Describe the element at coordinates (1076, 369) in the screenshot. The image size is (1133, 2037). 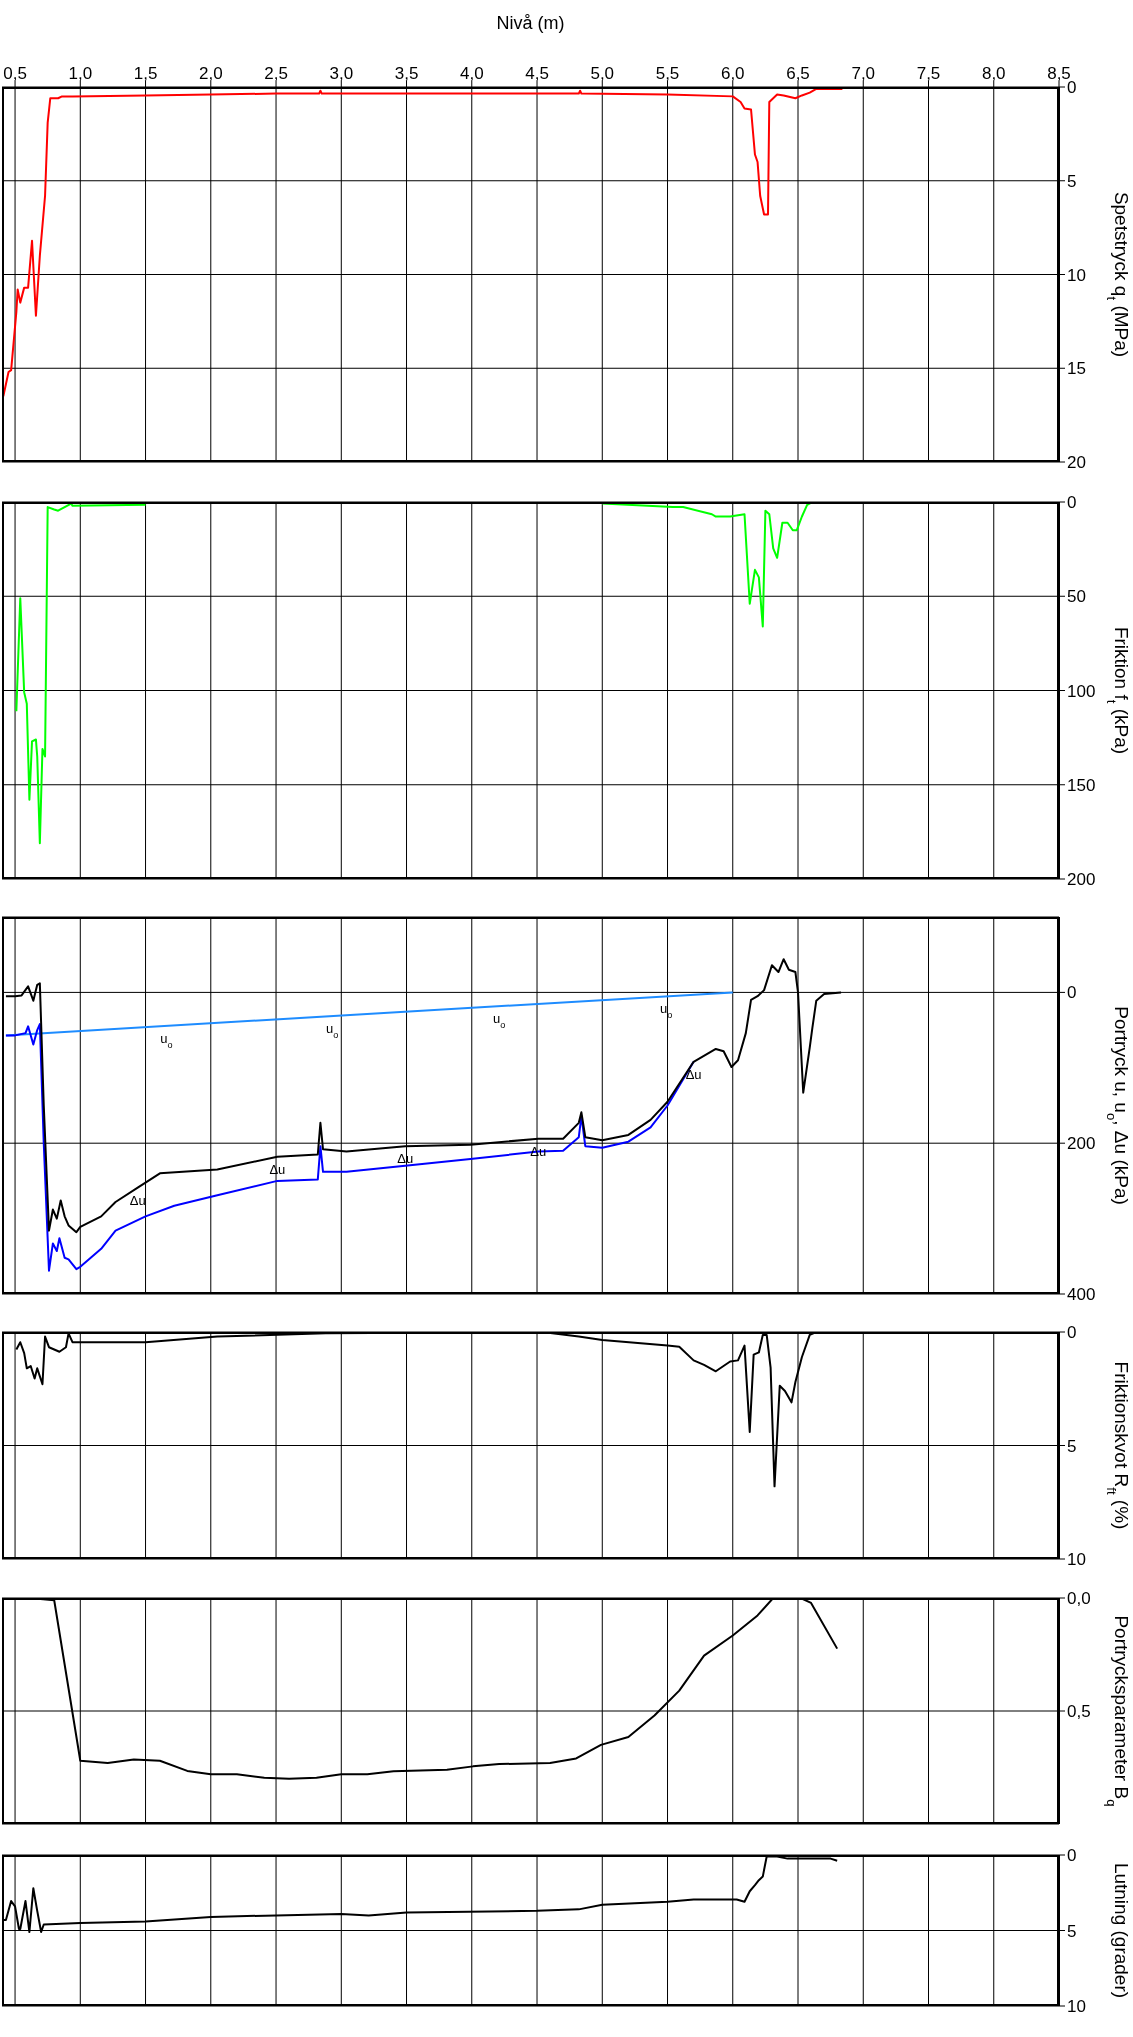
I see `y-tick-label: 15` at that location.